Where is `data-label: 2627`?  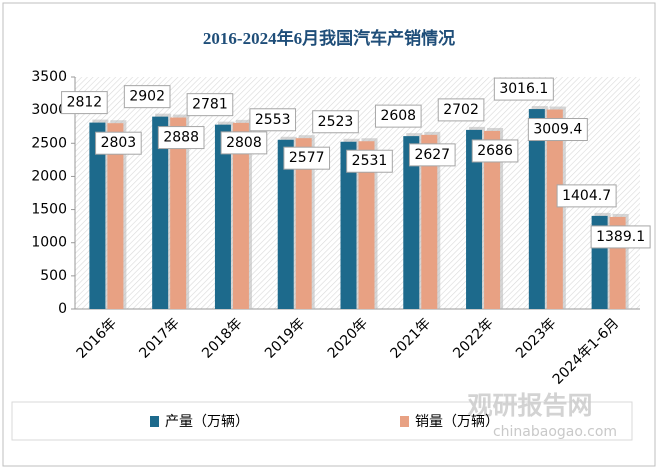 data-label: 2627 is located at coordinates (432, 155).